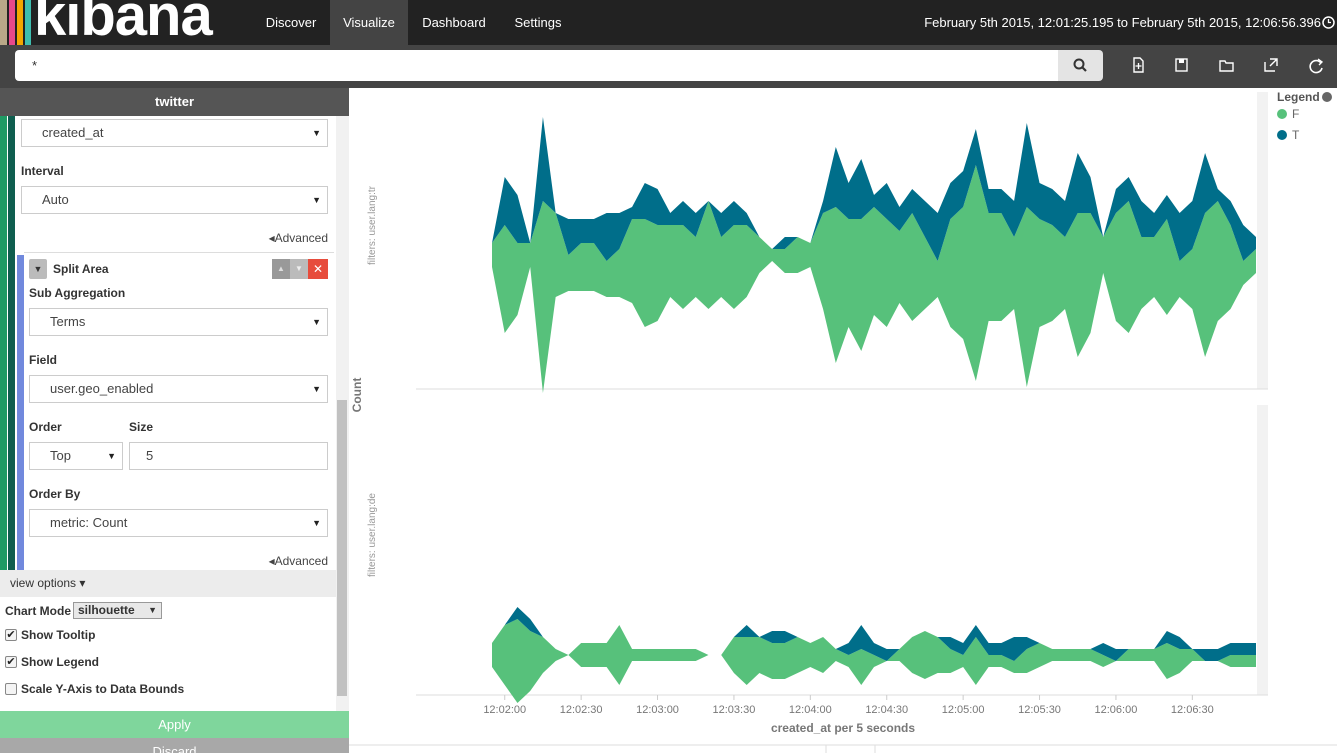 Image resolution: width=1337 pixels, height=753 pixels. I want to click on order-by-select: metric: Count ▼, so click(178, 523).